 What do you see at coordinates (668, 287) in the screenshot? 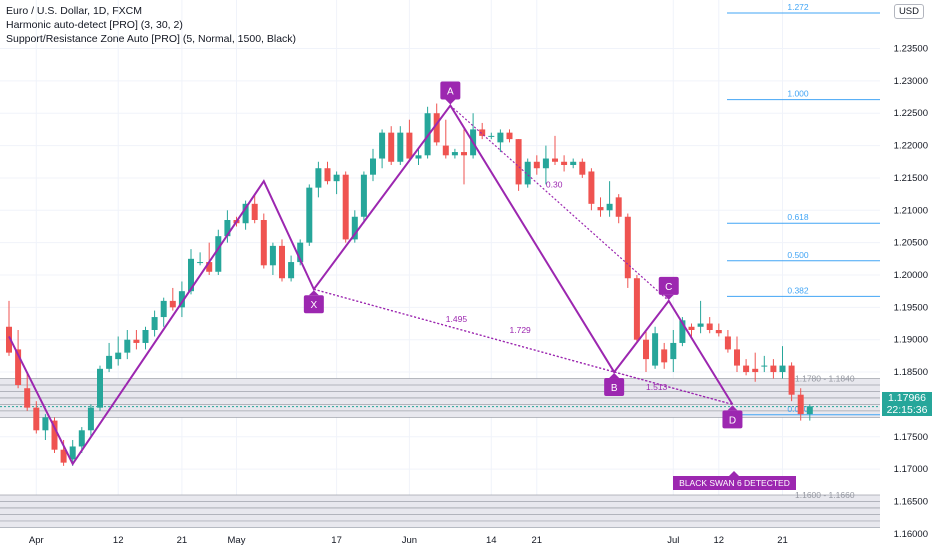
I see `pattern-point-label: C` at bounding box center [668, 287].